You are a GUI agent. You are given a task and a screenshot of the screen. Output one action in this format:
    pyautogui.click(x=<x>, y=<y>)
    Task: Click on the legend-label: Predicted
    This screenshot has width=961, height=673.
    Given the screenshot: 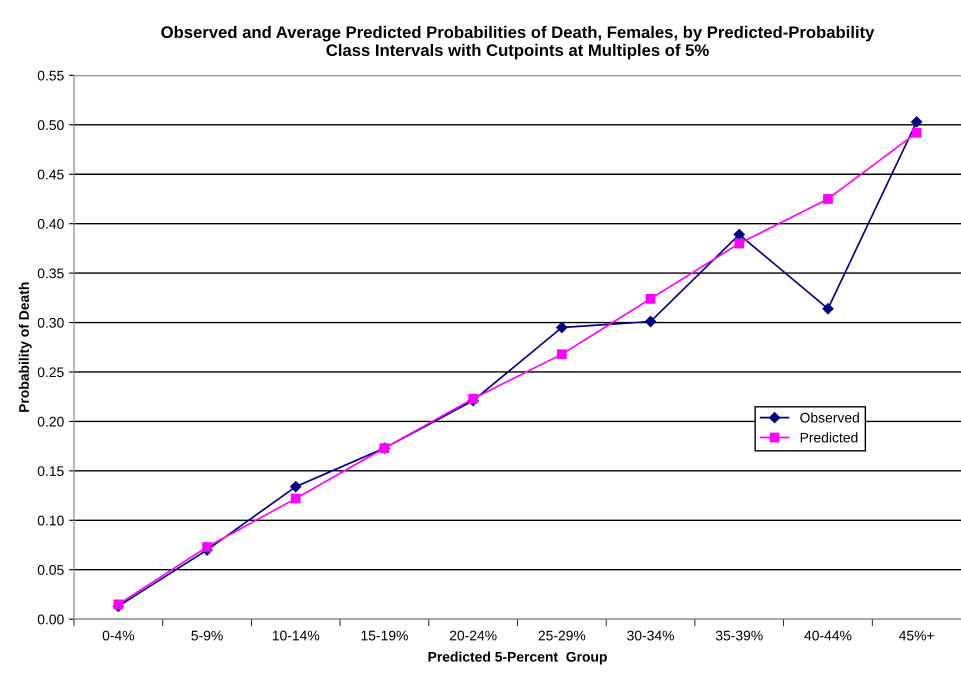 What is the action you would take?
    pyautogui.click(x=829, y=437)
    